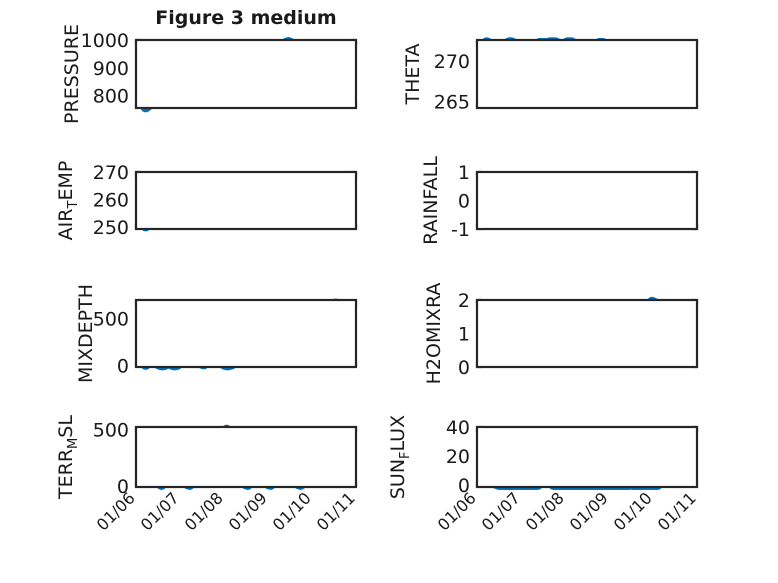  What do you see at coordinates (587, 200) in the screenshot?
I see `axis-box-rainfall` at bounding box center [587, 200].